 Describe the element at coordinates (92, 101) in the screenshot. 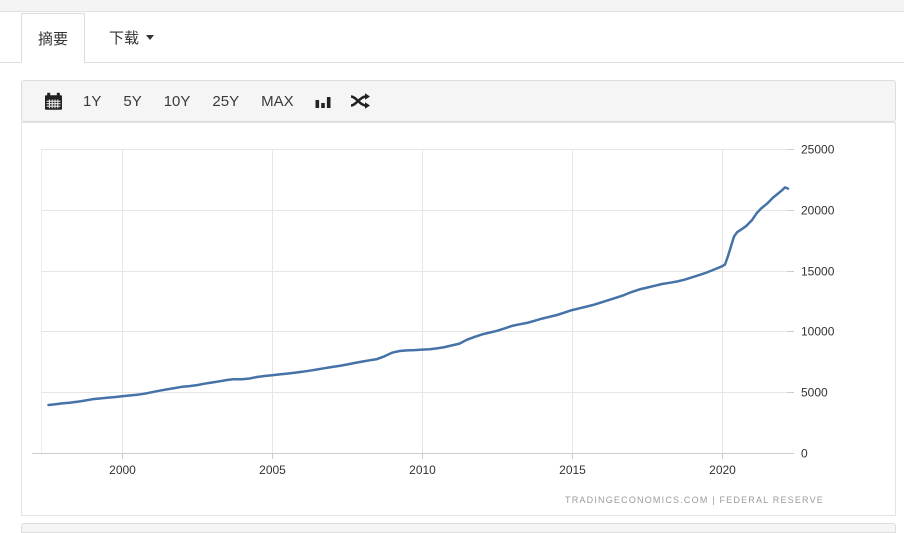

I see `range-button-1y: 1Y` at that location.